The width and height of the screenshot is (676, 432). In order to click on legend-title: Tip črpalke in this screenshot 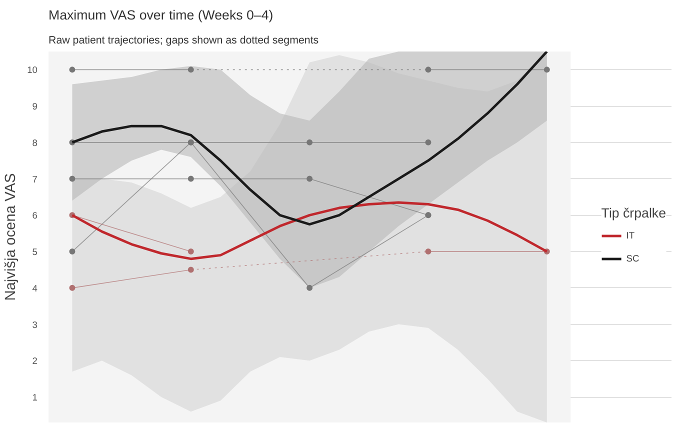, I will do `click(633, 212)`.